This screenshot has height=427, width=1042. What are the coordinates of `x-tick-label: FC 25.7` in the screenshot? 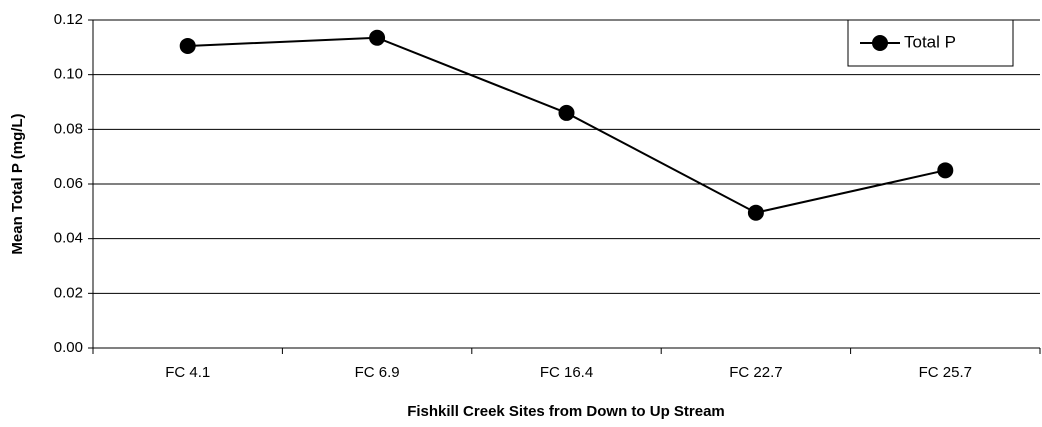 It's located at (945, 372).